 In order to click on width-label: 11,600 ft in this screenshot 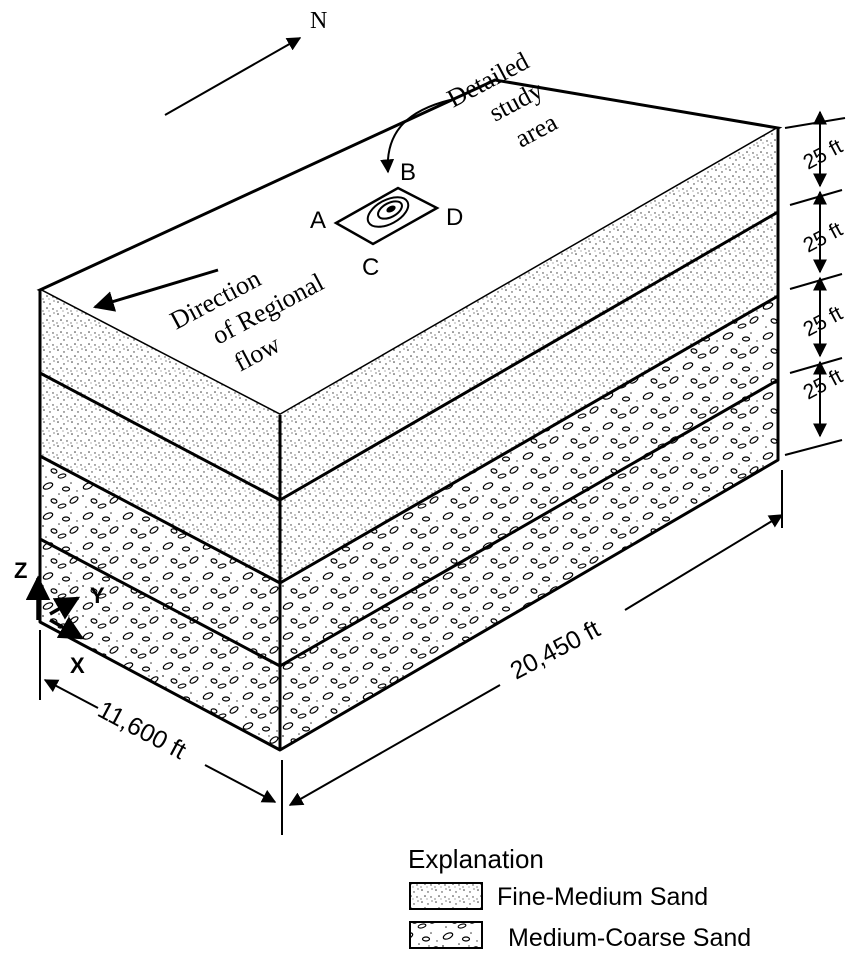, I will do `click(141, 731)`.